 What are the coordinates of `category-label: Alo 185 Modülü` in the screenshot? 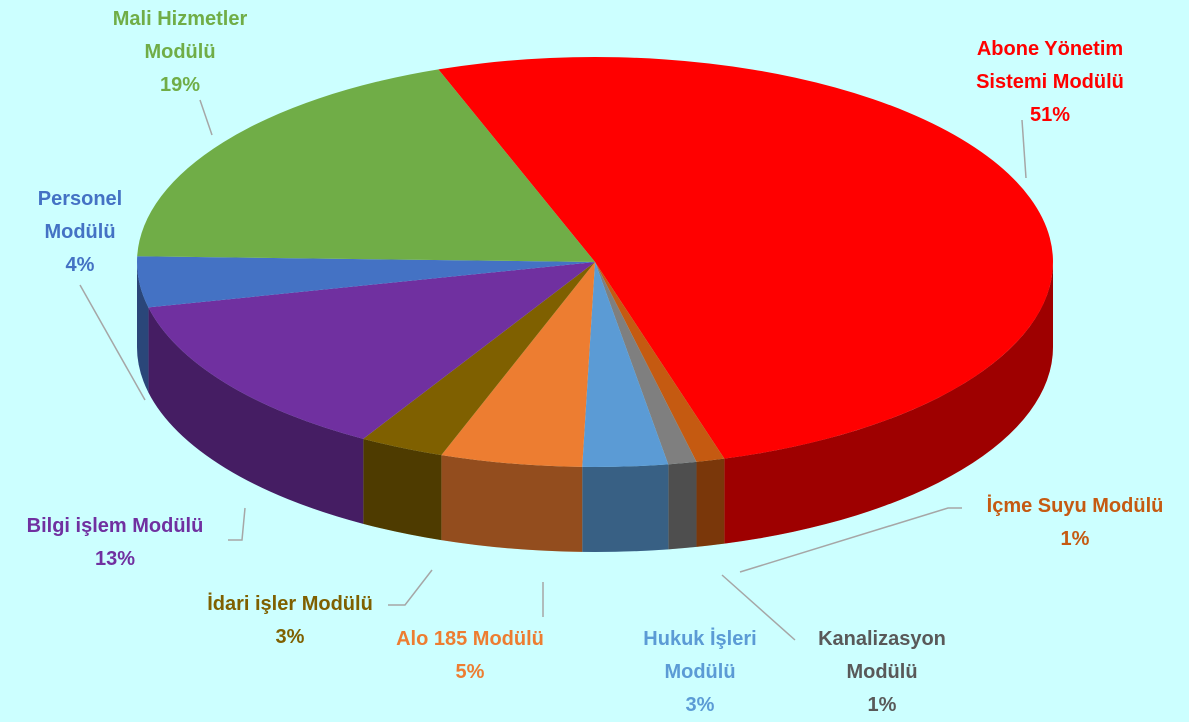 It's located at (470, 639).